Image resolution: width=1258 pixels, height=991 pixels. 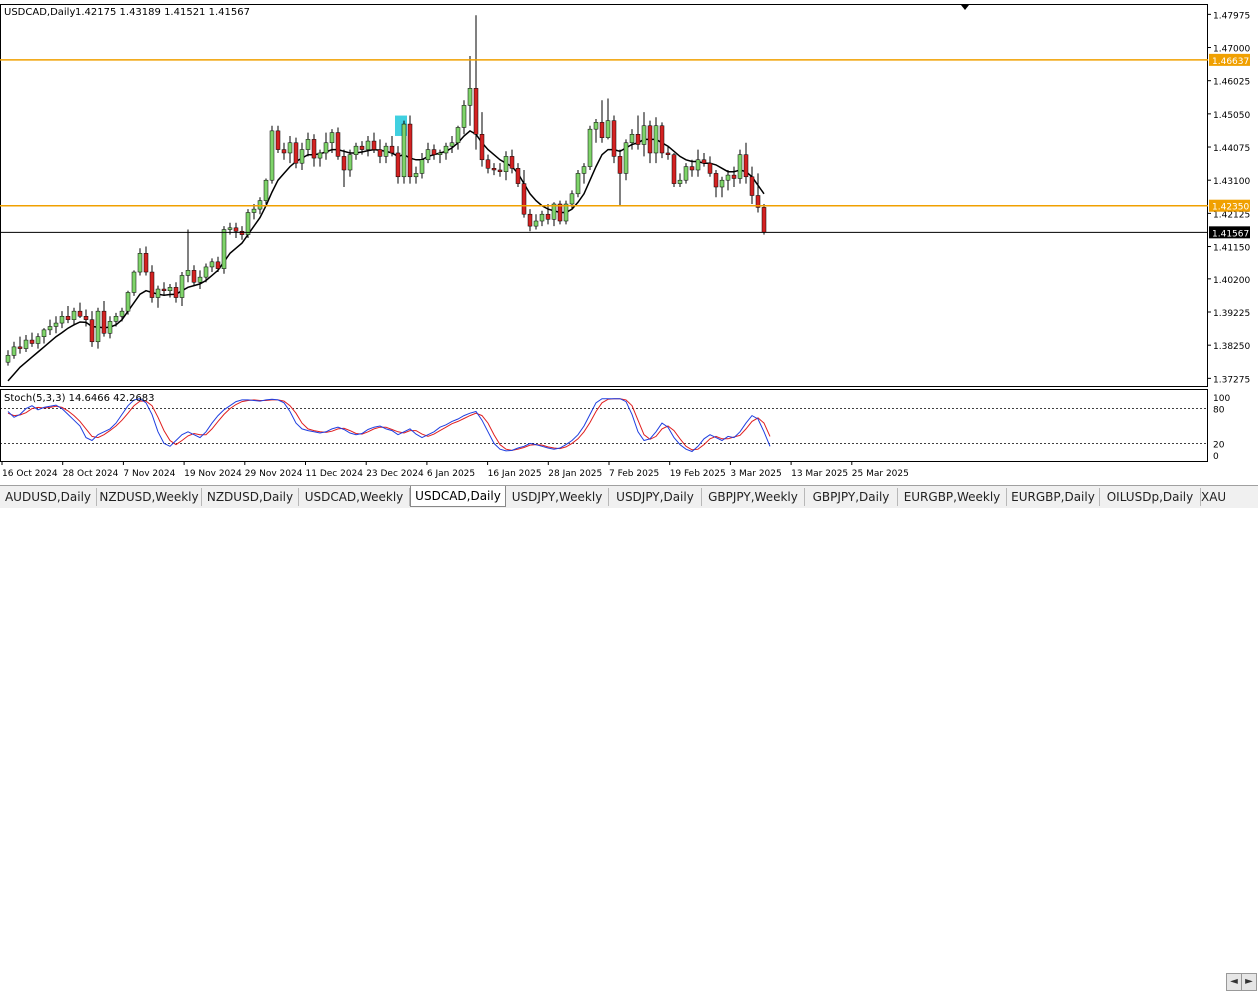 I want to click on date-tick-label: 29 Nov 2024, so click(x=274, y=474).